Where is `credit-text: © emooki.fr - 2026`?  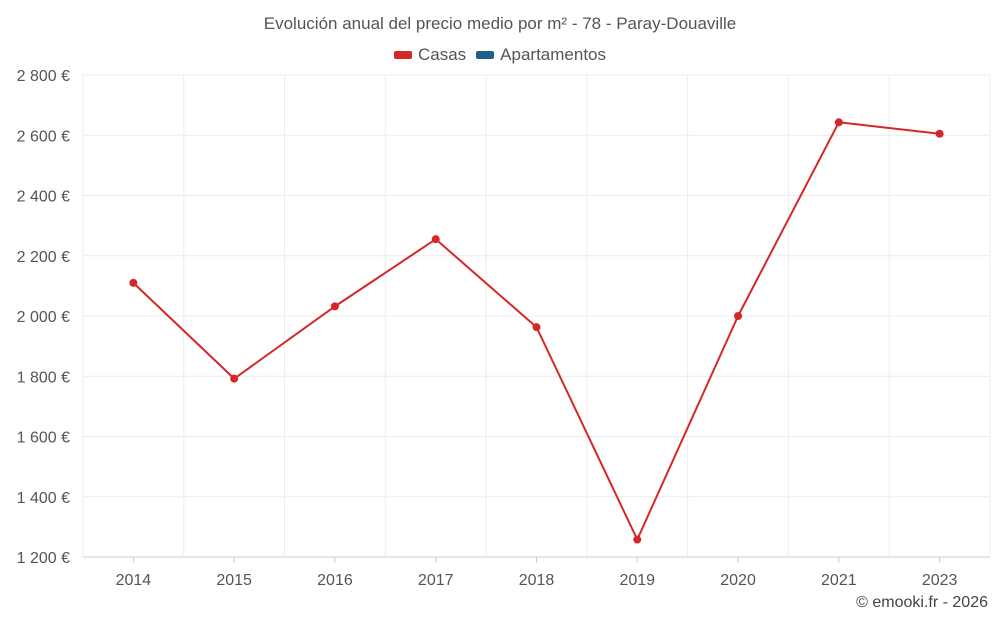
credit-text: © emooki.fr - 2026 is located at coordinates (922, 602).